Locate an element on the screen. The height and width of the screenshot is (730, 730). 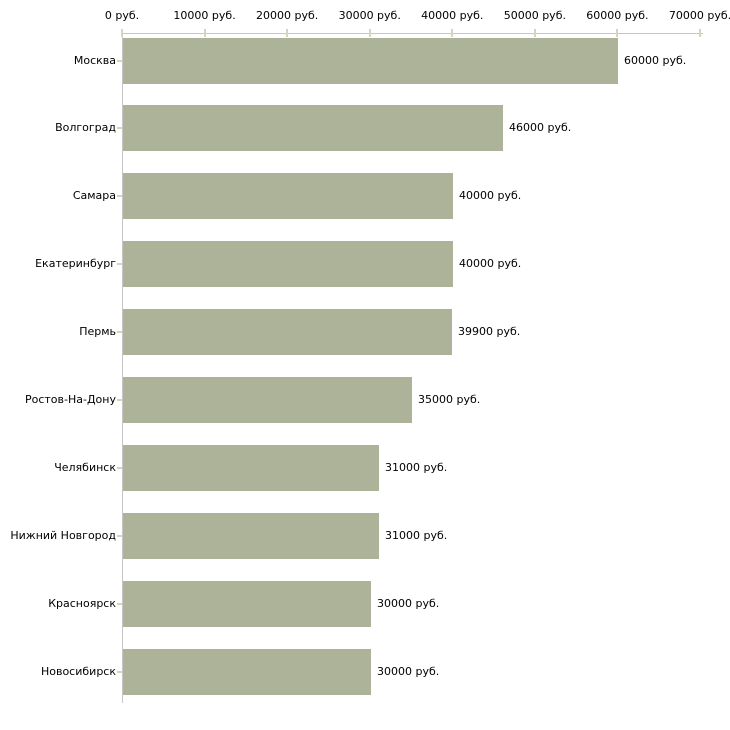
x-axis-tick-label: 70000 руб. is located at coordinates (699, 15).